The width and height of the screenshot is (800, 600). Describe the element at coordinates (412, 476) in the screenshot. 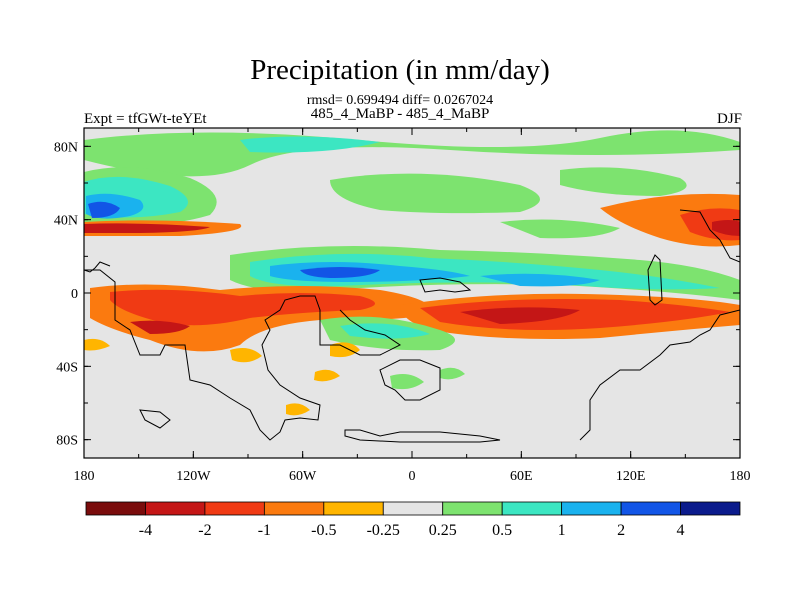

I see `lon-tick-label: 0` at that location.